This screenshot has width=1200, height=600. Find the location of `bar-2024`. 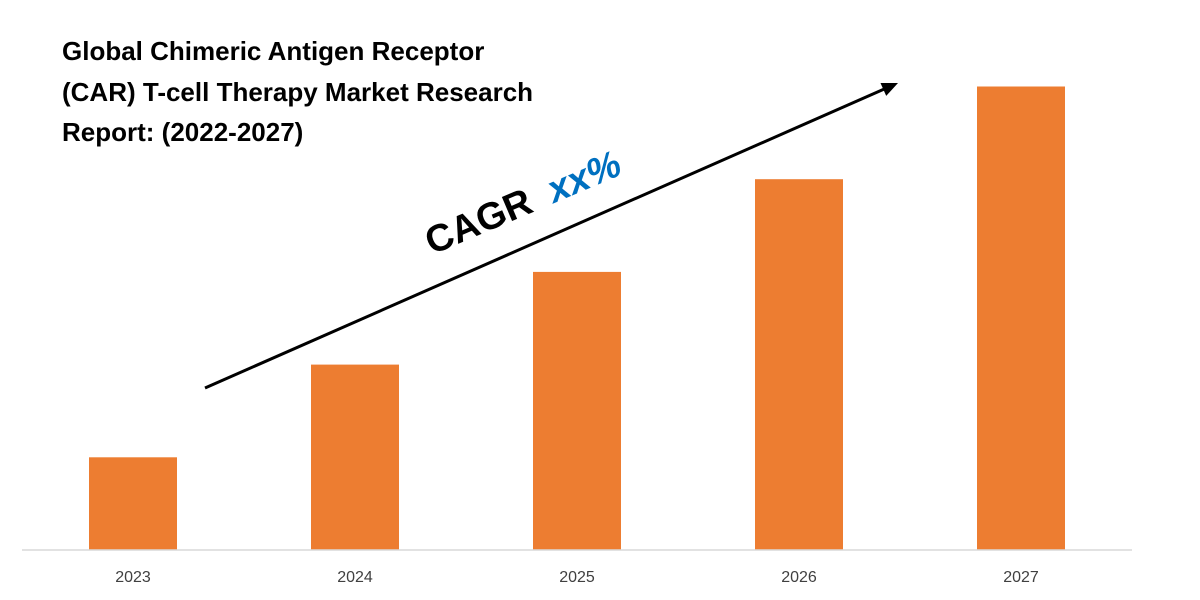

bar-2024 is located at coordinates (355, 457).